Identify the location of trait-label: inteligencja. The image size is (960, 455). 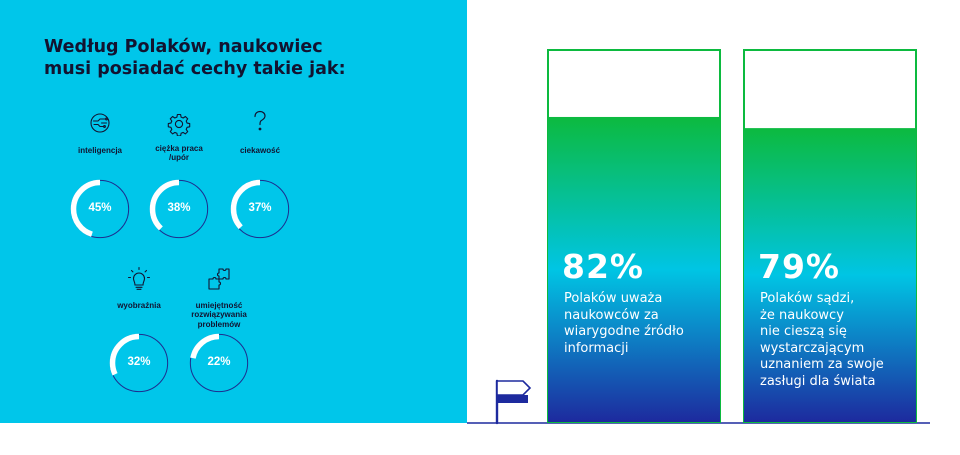
(99, 151).